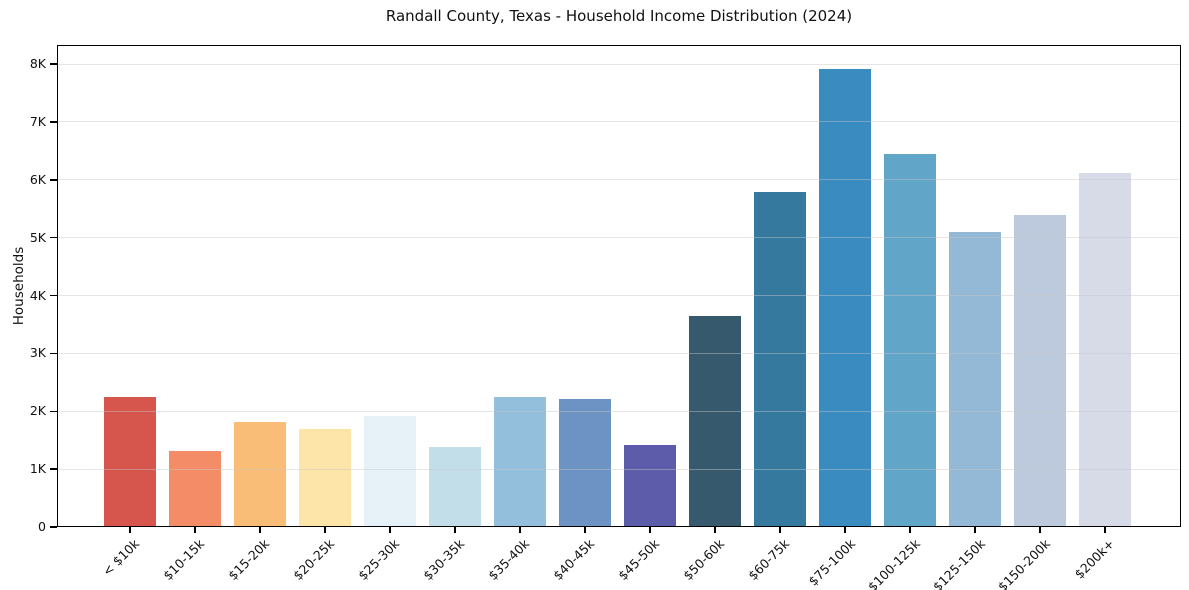 The width and height of the screenshot is (1189, 590). I want to click on x-tick-label-< $10k: < $10k, so click(121, 557).